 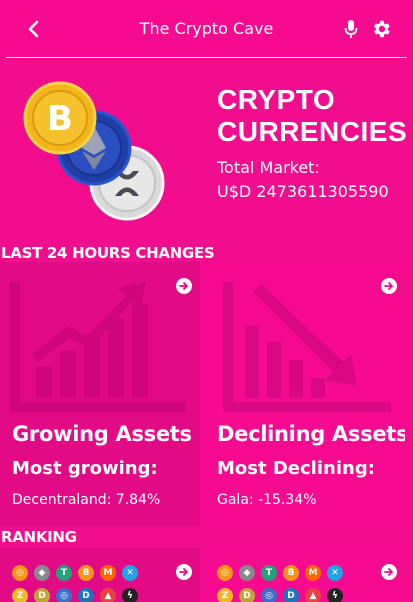 I want to click on growth-chart-icon, so click(x=98, y=344).